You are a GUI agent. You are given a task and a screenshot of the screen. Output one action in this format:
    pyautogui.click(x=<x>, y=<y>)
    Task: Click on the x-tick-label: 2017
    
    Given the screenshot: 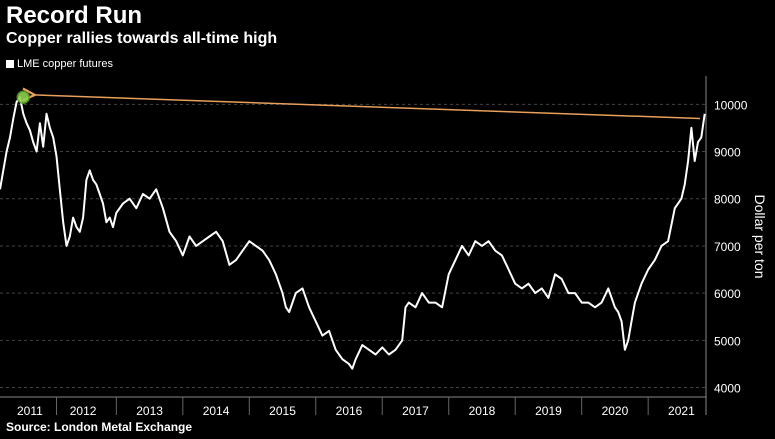 What is the action you would take?
    pyautogui.click(x=415, y=411)
    